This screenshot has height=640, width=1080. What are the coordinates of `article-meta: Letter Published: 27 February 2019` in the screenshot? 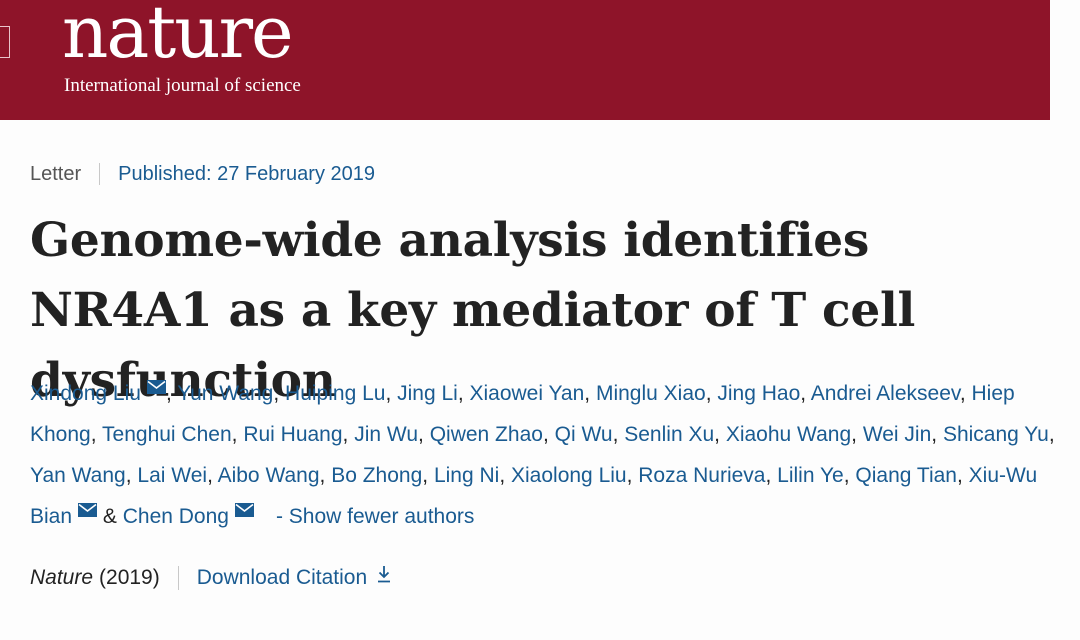 It's located at (202, 174).